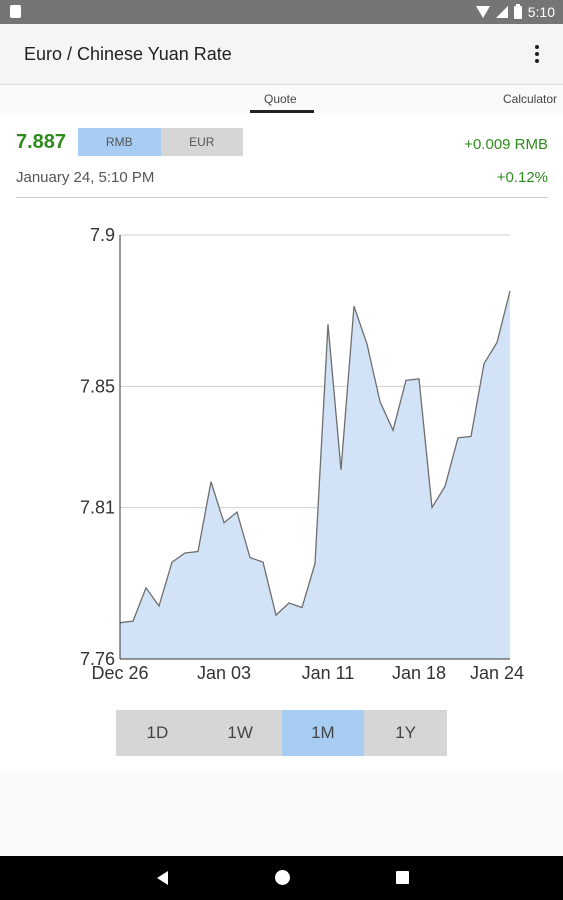  I want to click on tab-calculator: Calculator, so click(530, 99).